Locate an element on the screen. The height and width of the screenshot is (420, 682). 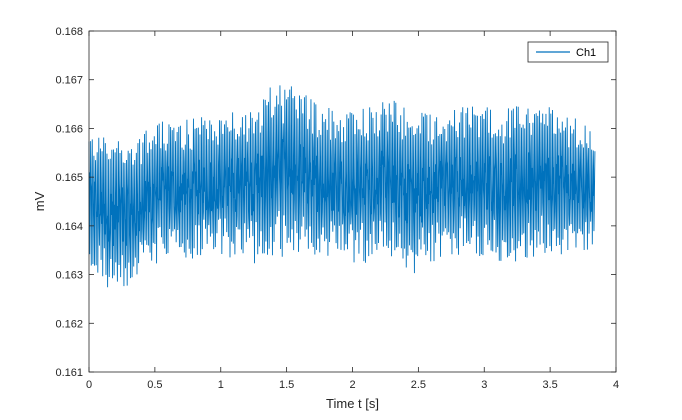
x-tick-label: 4 is located at coordinates (616, 385).